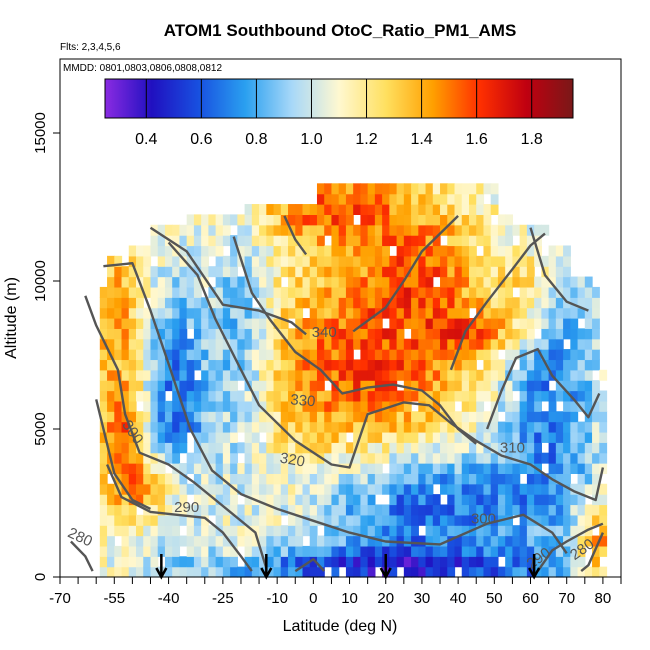  Describe the element at coordinates (82, 556) in the screenshot. I see `contour-line` at that location.